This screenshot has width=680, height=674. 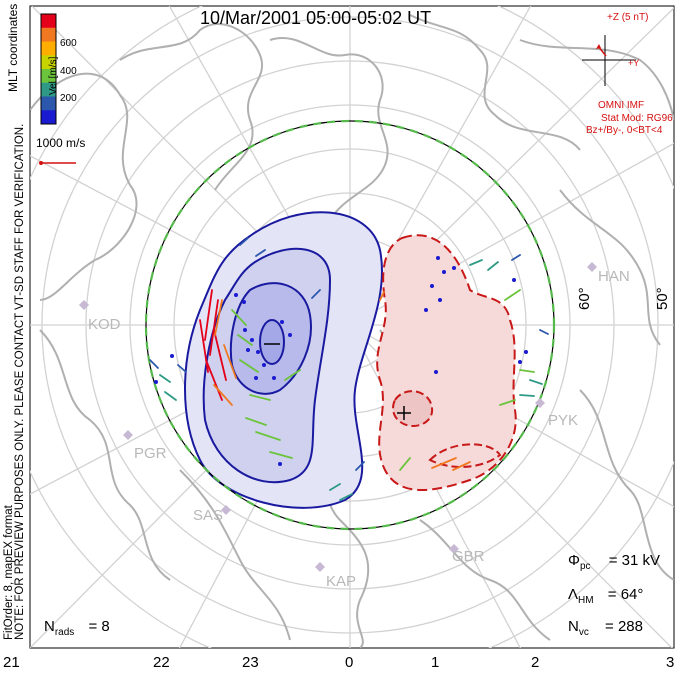 I want to click on mlt-tick-2: 2, so click(x=535, y=662).